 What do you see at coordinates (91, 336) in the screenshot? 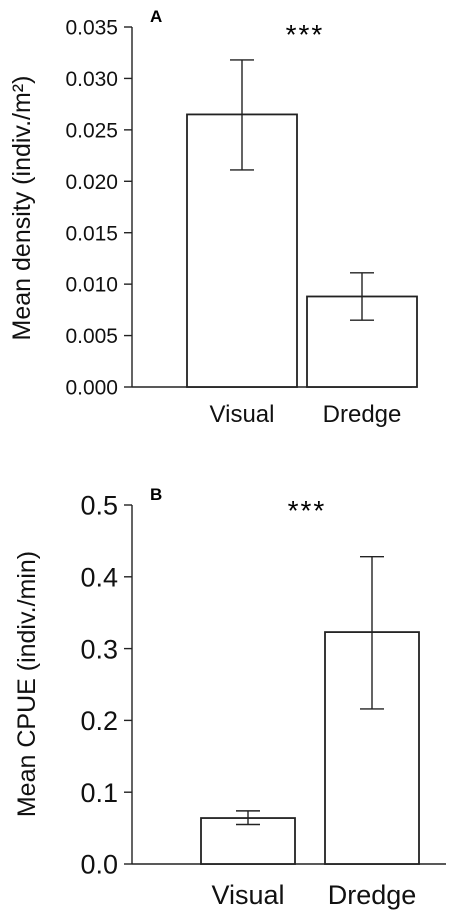
I see `panel-a-y-tick-label: 0.005` at bounding box center [91, 336].